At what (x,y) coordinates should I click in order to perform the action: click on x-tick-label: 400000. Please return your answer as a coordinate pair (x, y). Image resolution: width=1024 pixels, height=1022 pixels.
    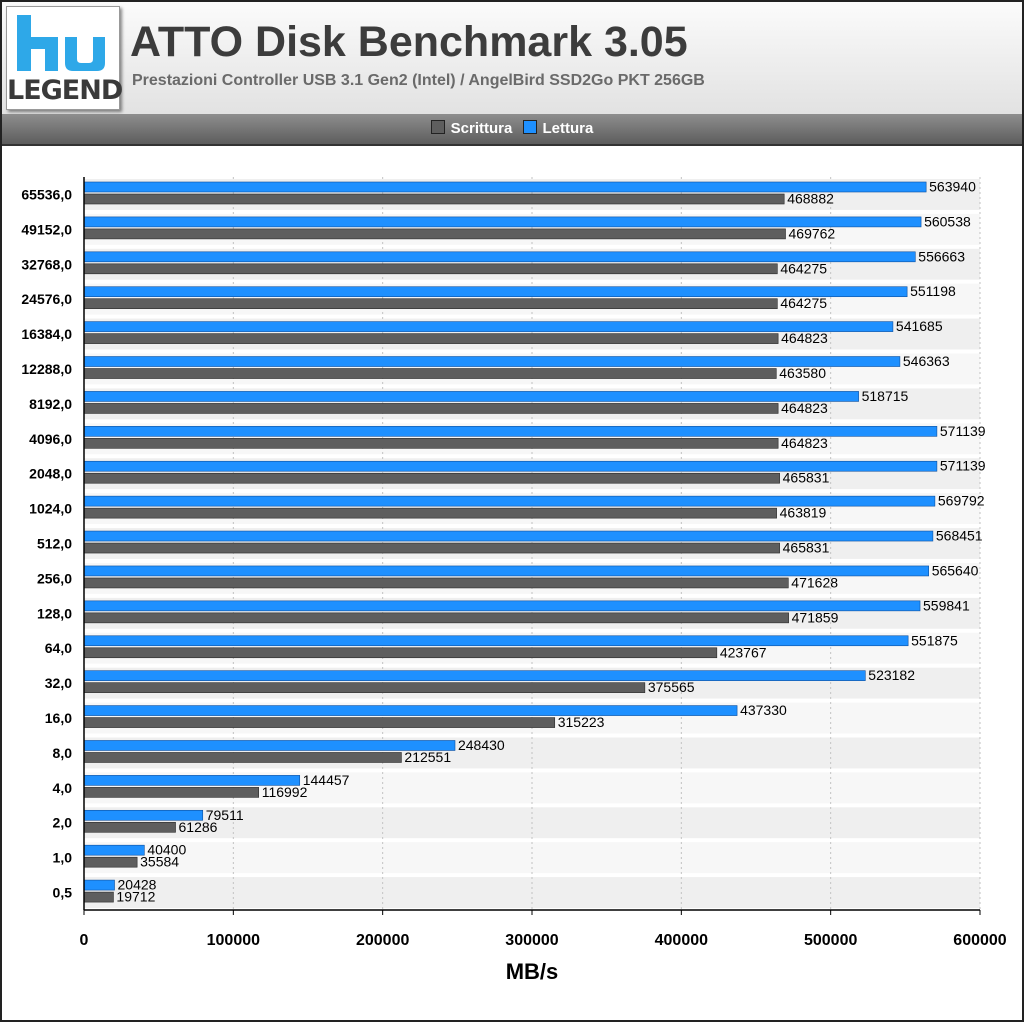
    Looking at the image, I should click on (681, 940).